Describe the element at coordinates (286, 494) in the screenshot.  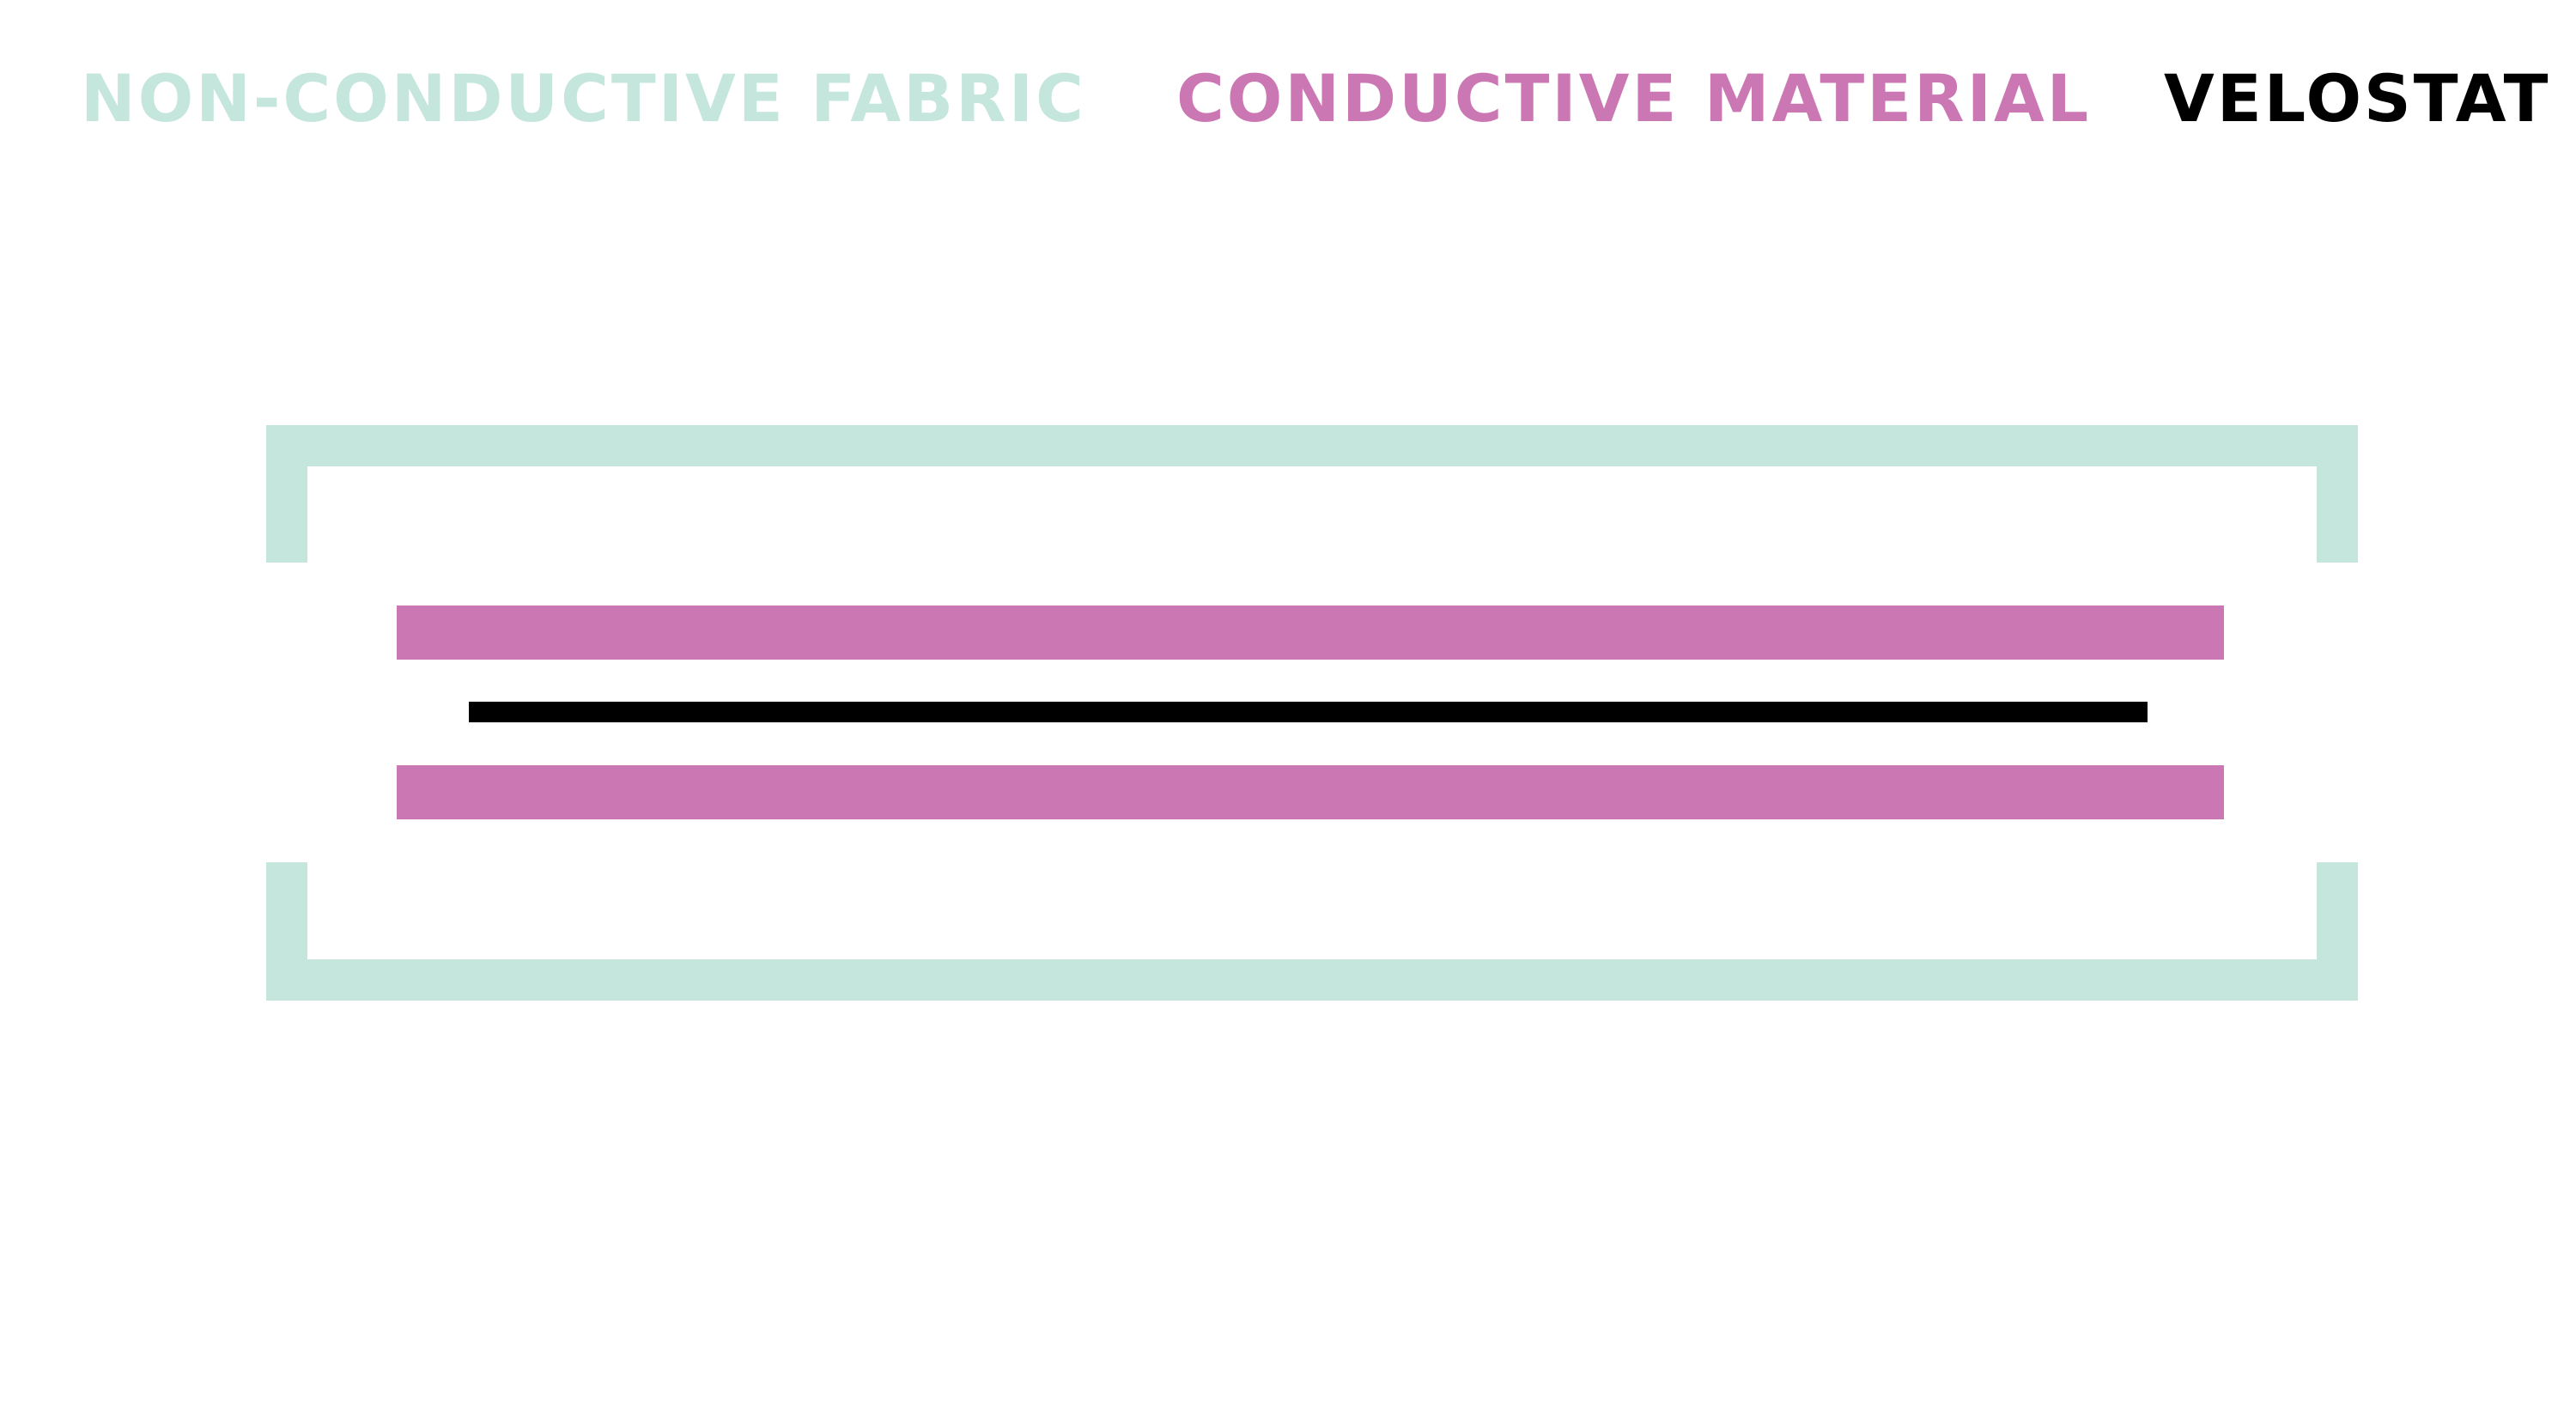
I see `fabric-top-left-leg` at that location.